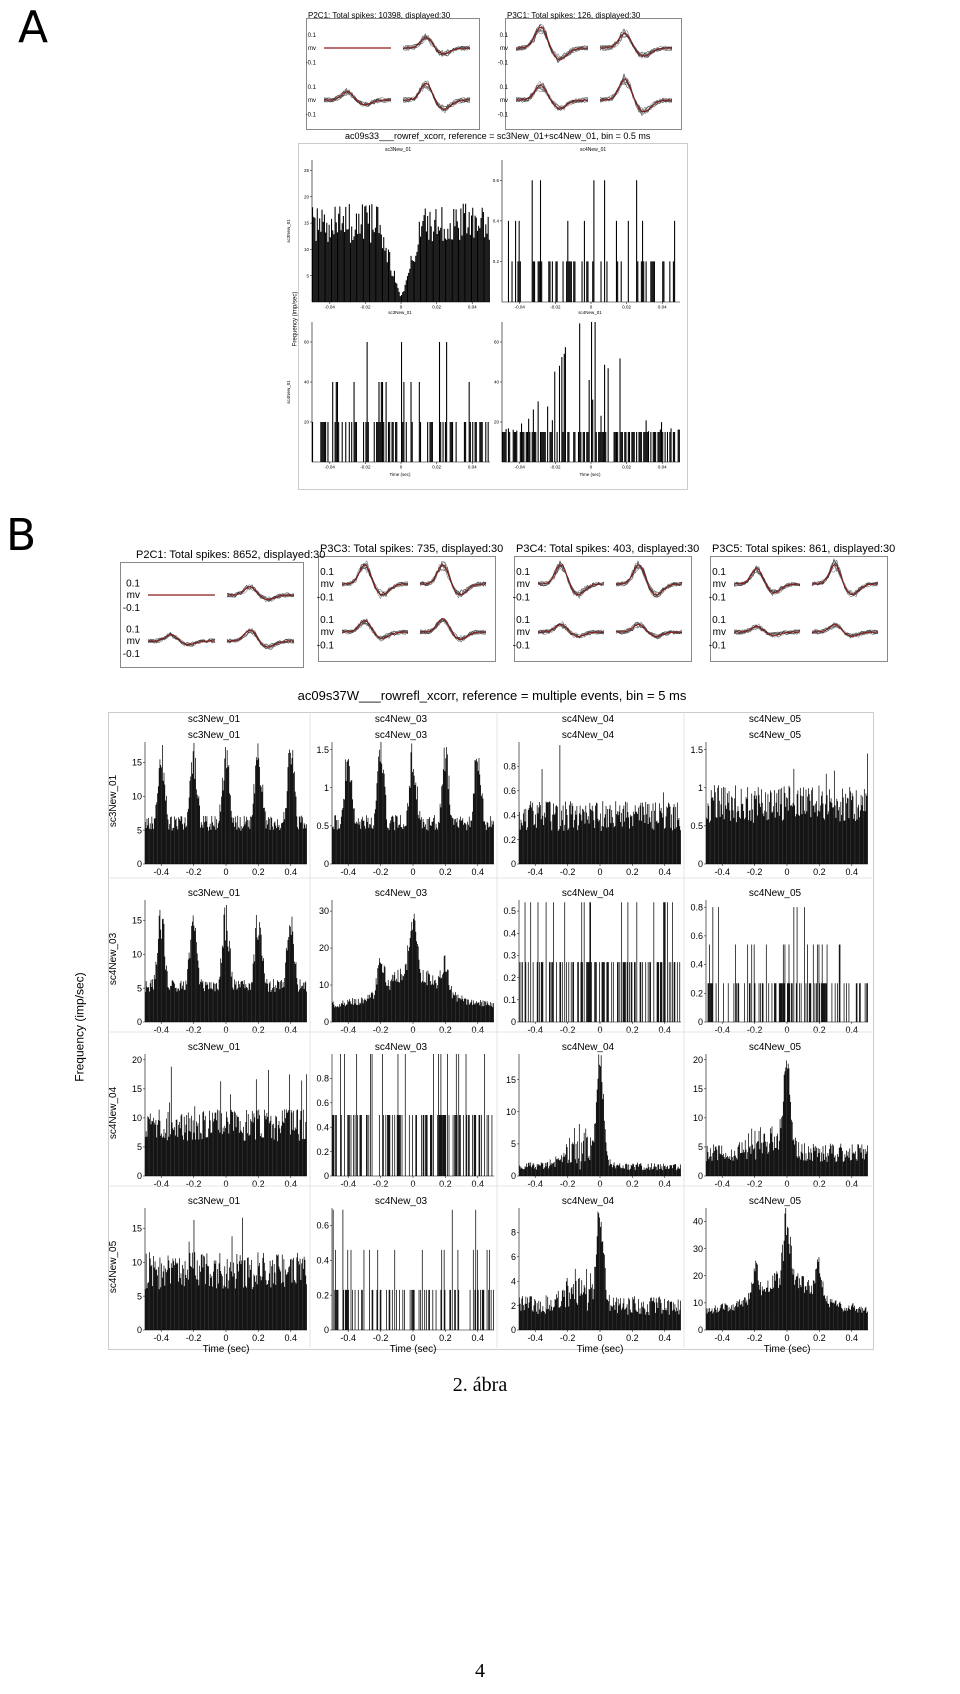 The width and height of the screenshot is (960, 1694). What do you see at coordinates (504, 49) in the screenshot?
I see `waveform-a2-axis-mv-1: mv` at bounding box center [504, 49].